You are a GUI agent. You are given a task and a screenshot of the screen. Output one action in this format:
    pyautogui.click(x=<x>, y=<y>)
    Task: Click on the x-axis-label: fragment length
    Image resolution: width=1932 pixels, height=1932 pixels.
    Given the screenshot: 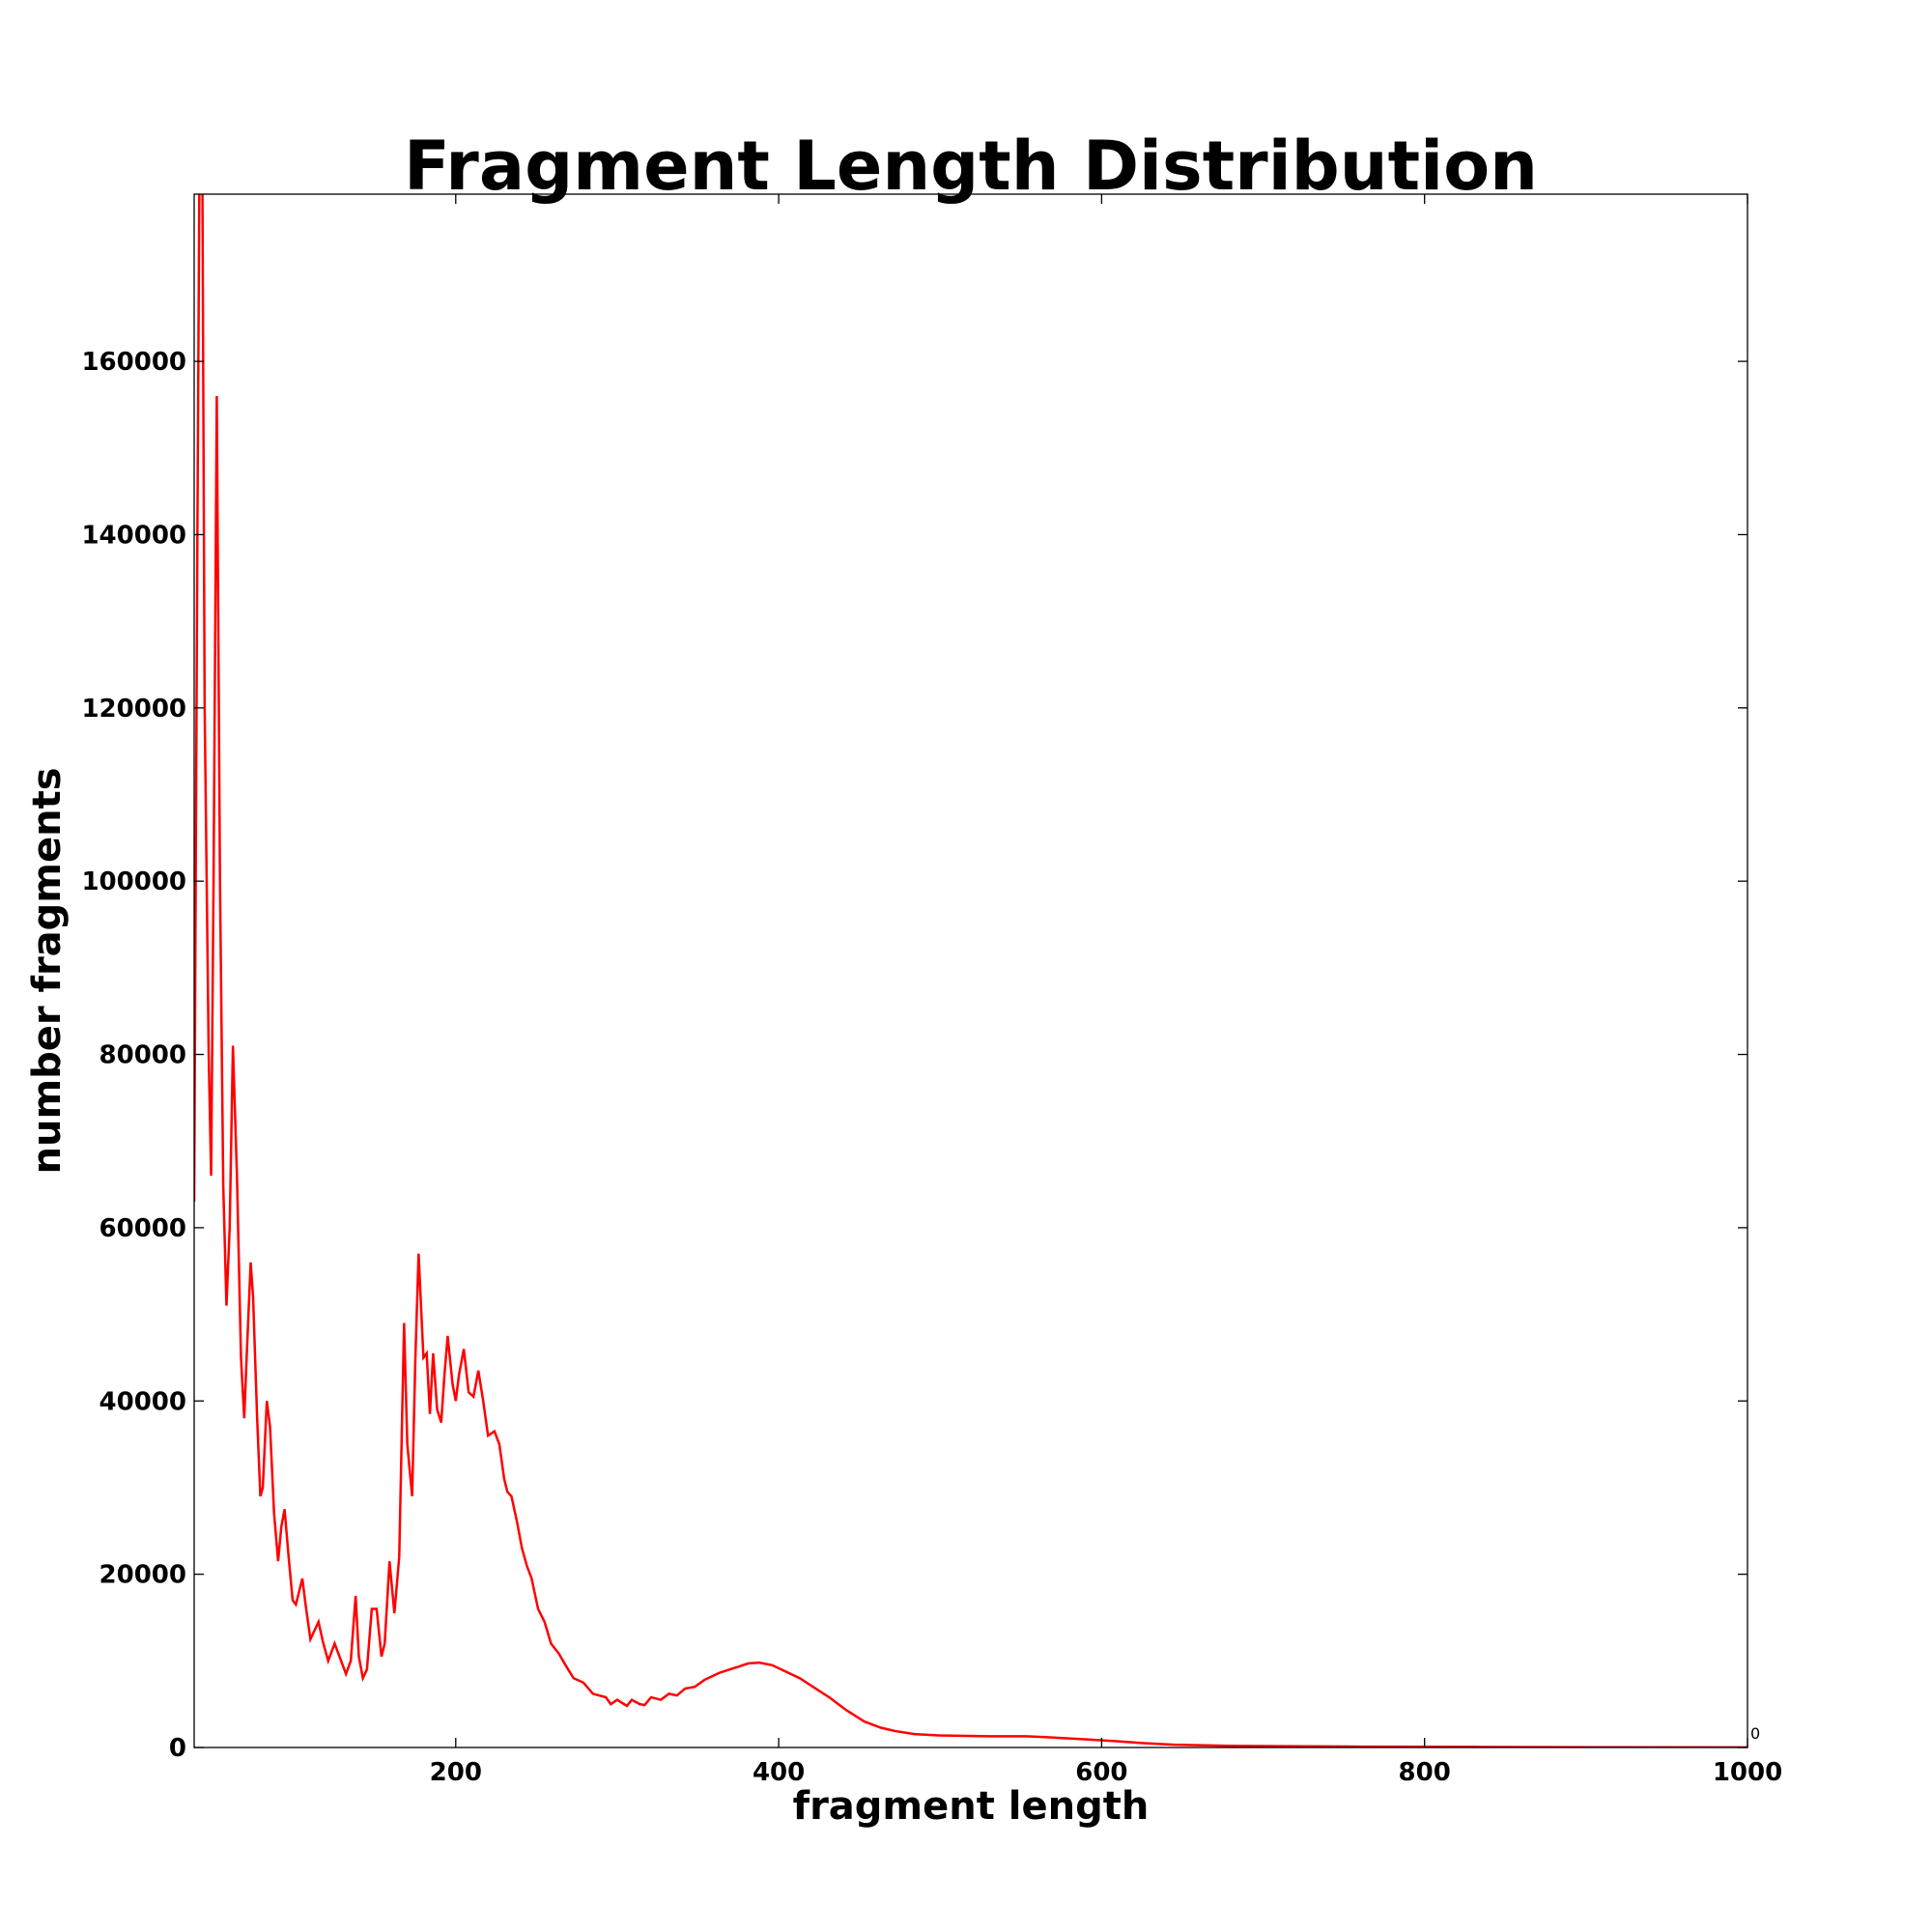 What is the action you would take?
    pyautogui.click(x=971, y=1806)
    